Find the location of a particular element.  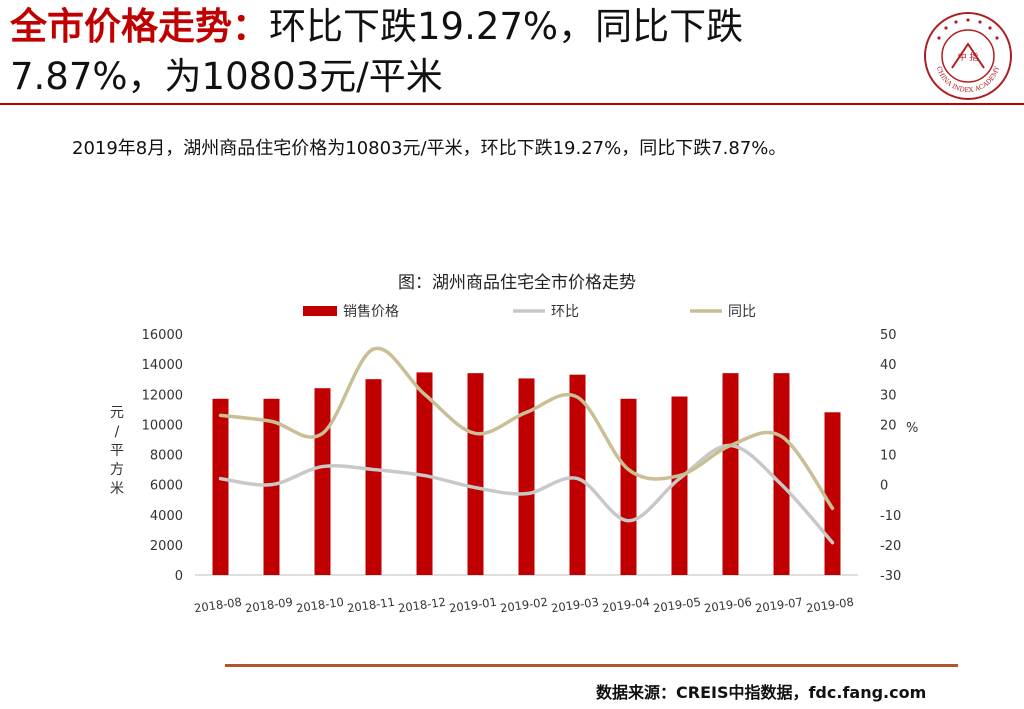

data-source: 数据来源：CREIS中指数据，fdc.fang.com is located at coordinates (761, 692).